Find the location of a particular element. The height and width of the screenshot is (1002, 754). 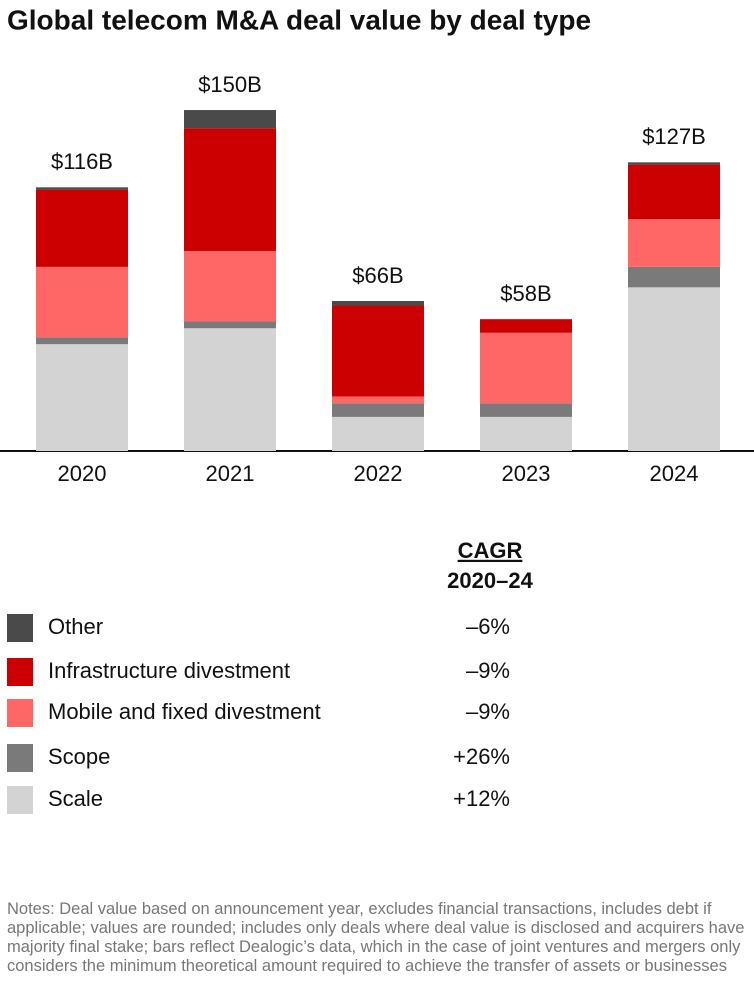

cagr-value: –6% is located at coordinates (488, 626).